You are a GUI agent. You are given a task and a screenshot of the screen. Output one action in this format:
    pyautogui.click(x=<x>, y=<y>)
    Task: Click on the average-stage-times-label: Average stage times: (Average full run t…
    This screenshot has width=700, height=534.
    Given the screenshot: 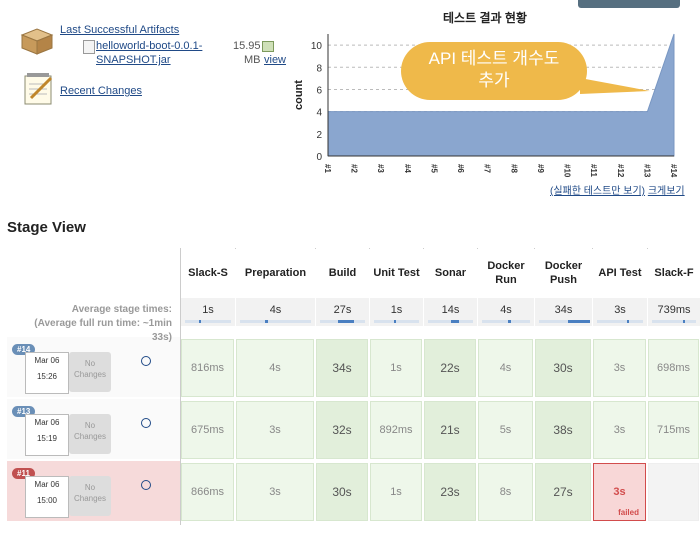 What is the action you would take?
    pyautogui.click(x=86, y=324)
    